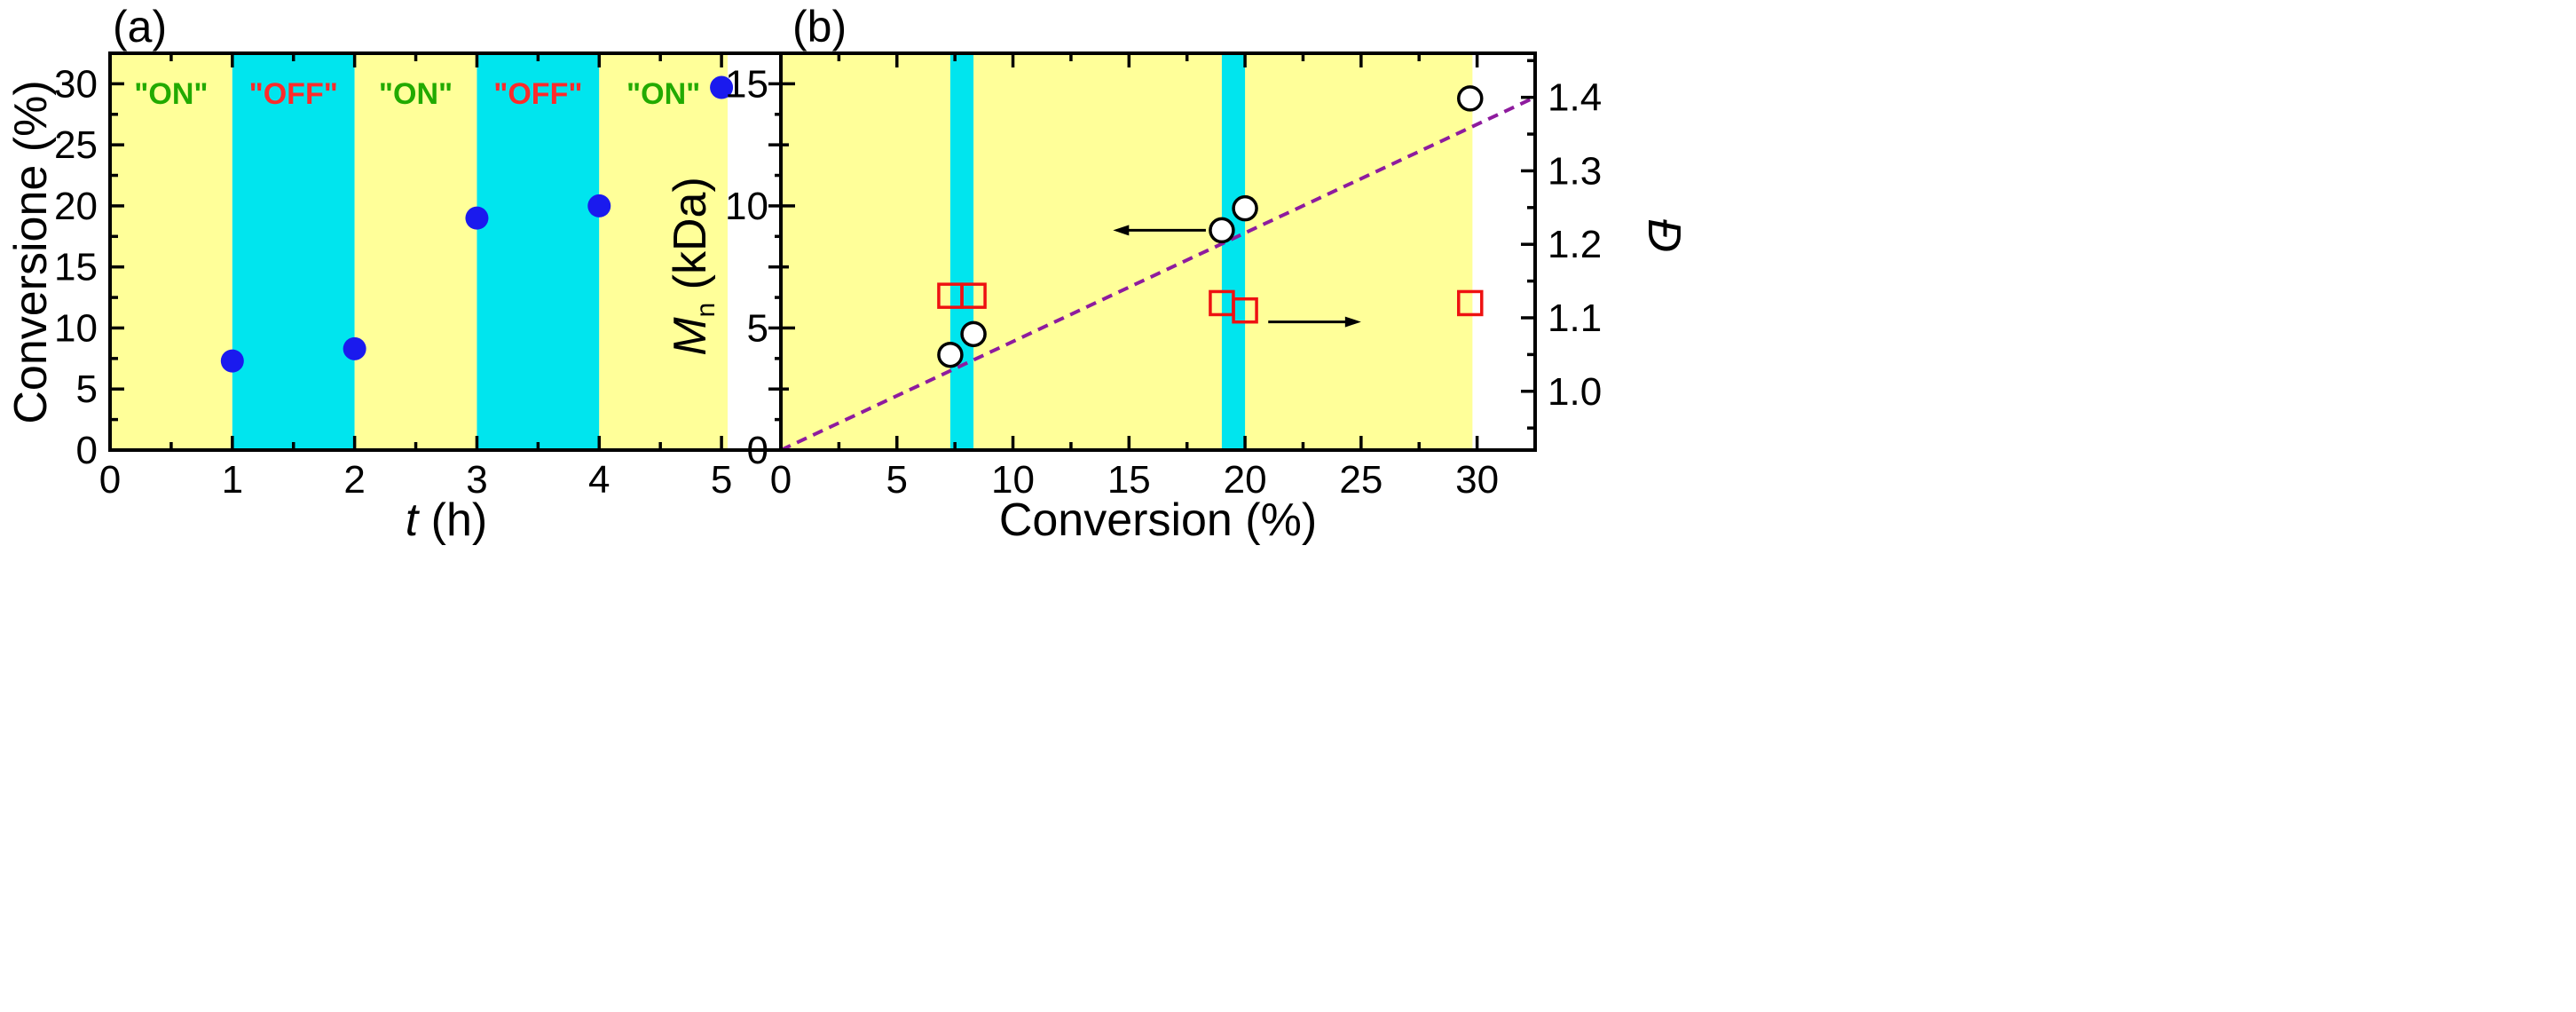  Describe the element at coordinates (722, 480) in the screenshot. I see `a-xtick-label-5: 5` at that location.